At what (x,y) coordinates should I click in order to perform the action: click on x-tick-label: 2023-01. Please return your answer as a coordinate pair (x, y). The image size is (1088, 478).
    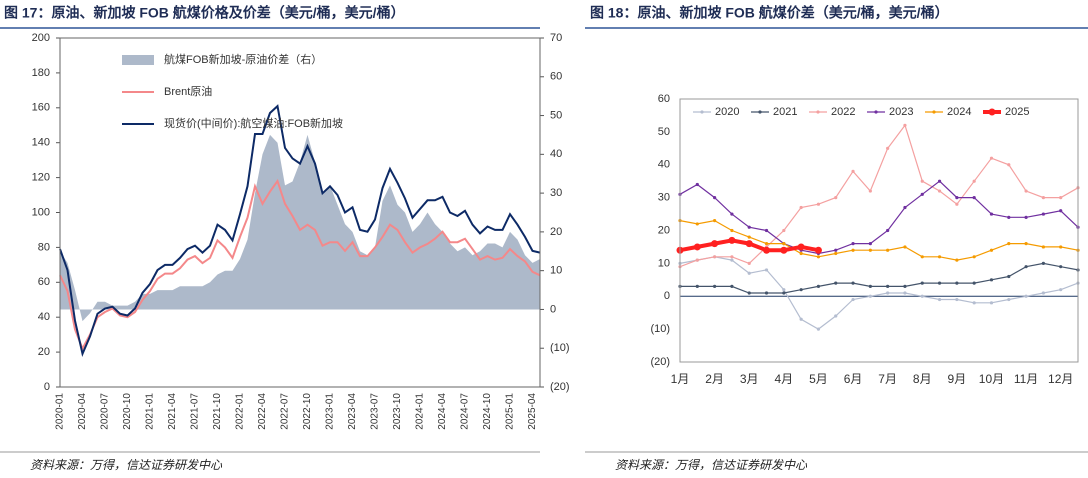
    Looking at the image, I should click on (330, 411).